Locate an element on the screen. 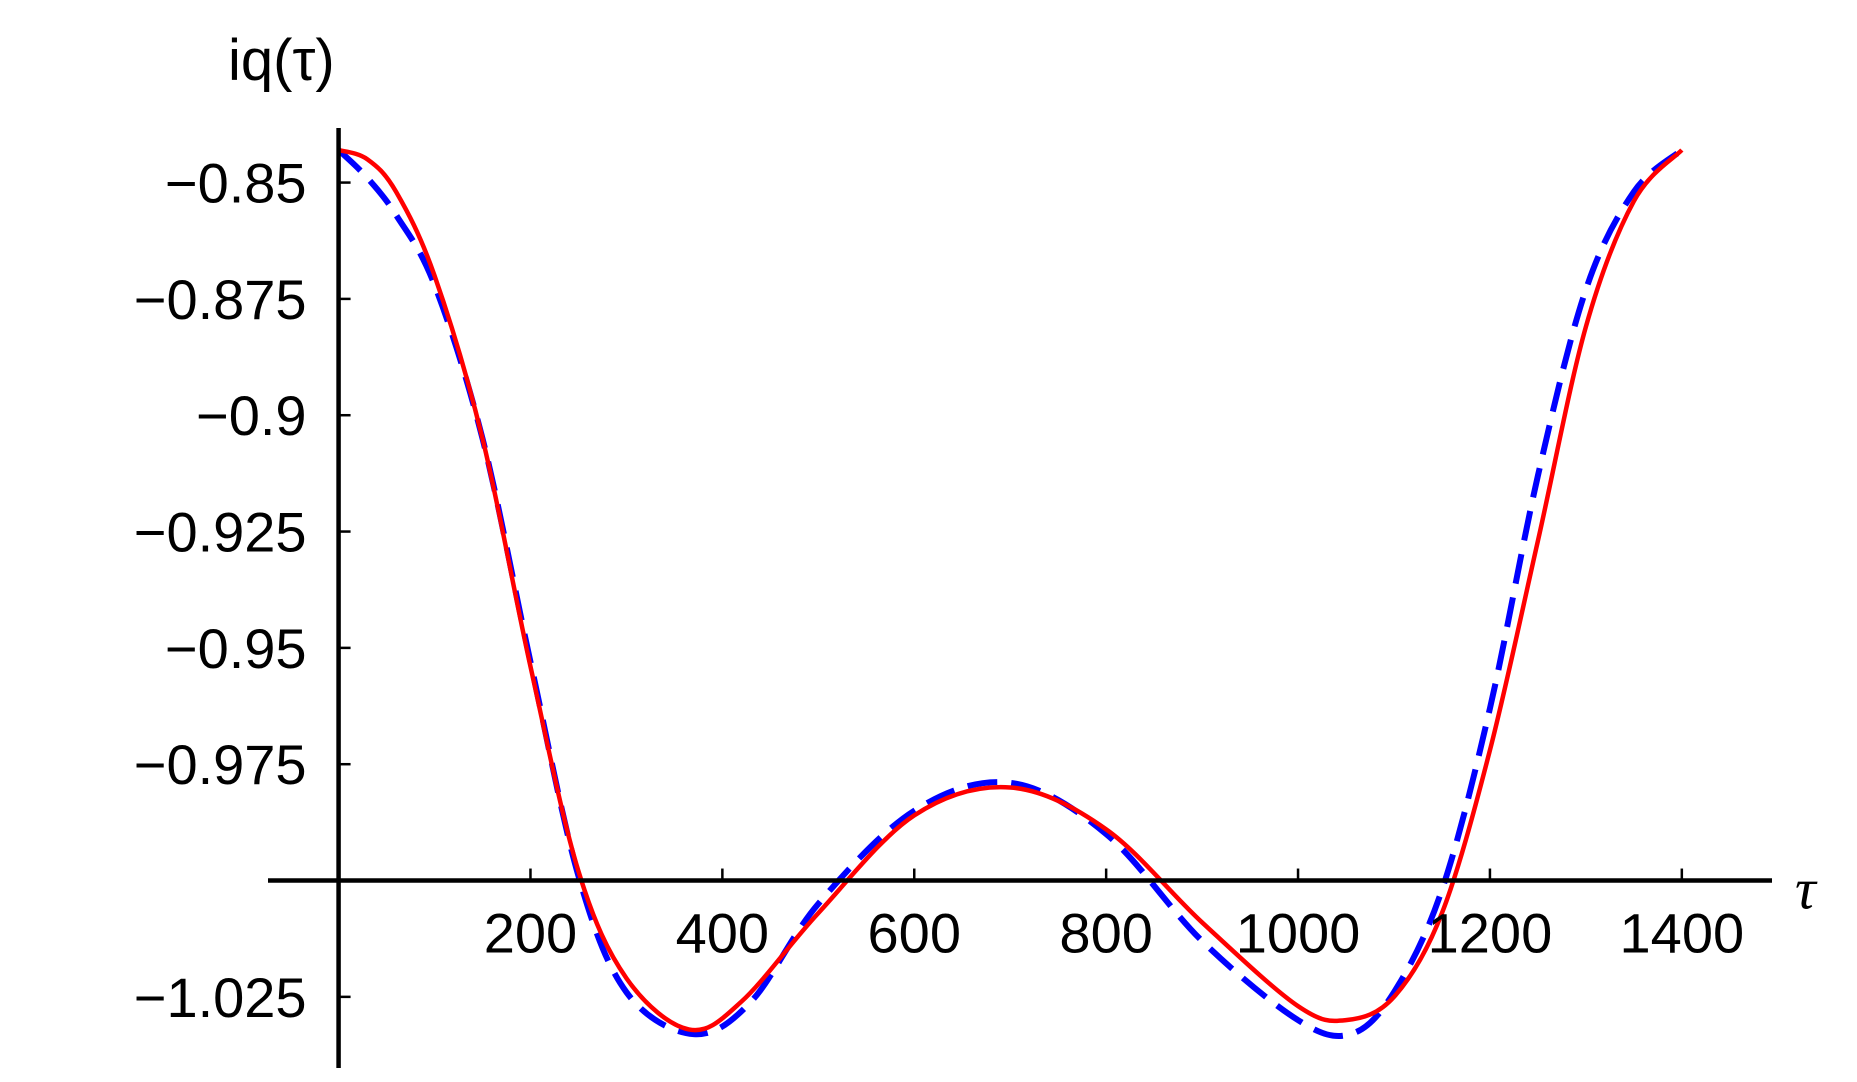 The height and width of the screenshot is (1082, 1857). x-axis-label: τ is located at coordinates (1806, 889).